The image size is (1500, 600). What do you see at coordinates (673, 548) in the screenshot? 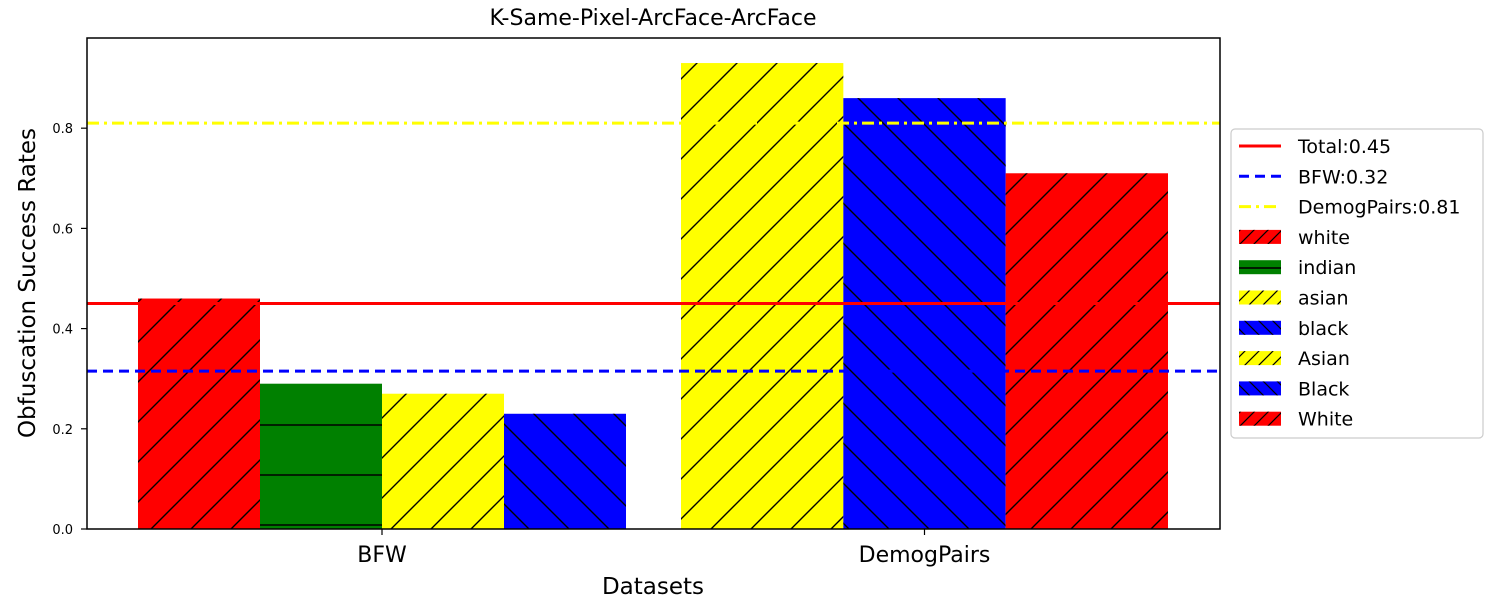
I see `x-axis: BFW DemogPairs` at bounding box center [673, 548].